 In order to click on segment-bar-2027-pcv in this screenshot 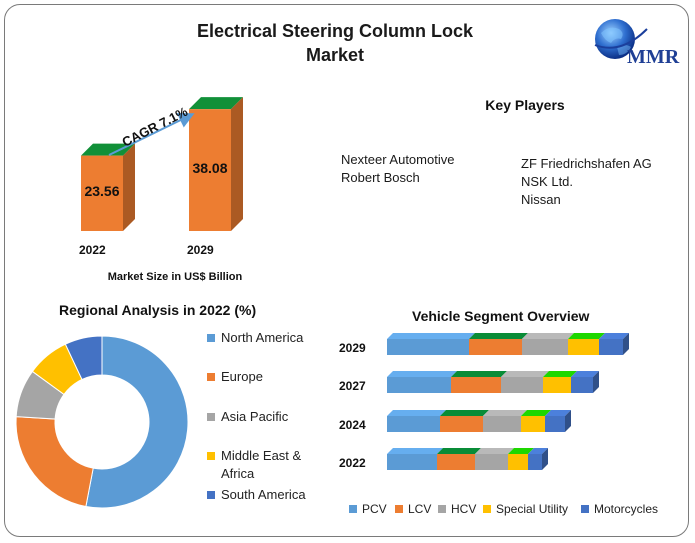, I will do `click(419, 385)`.